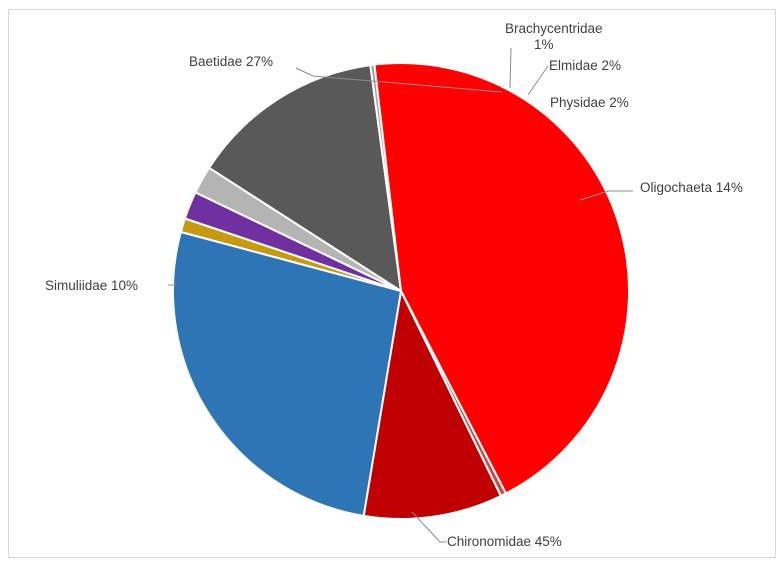 This screenshot has height=566, width=784. I want to click on slice-oligochaeta, so click(305, 178).